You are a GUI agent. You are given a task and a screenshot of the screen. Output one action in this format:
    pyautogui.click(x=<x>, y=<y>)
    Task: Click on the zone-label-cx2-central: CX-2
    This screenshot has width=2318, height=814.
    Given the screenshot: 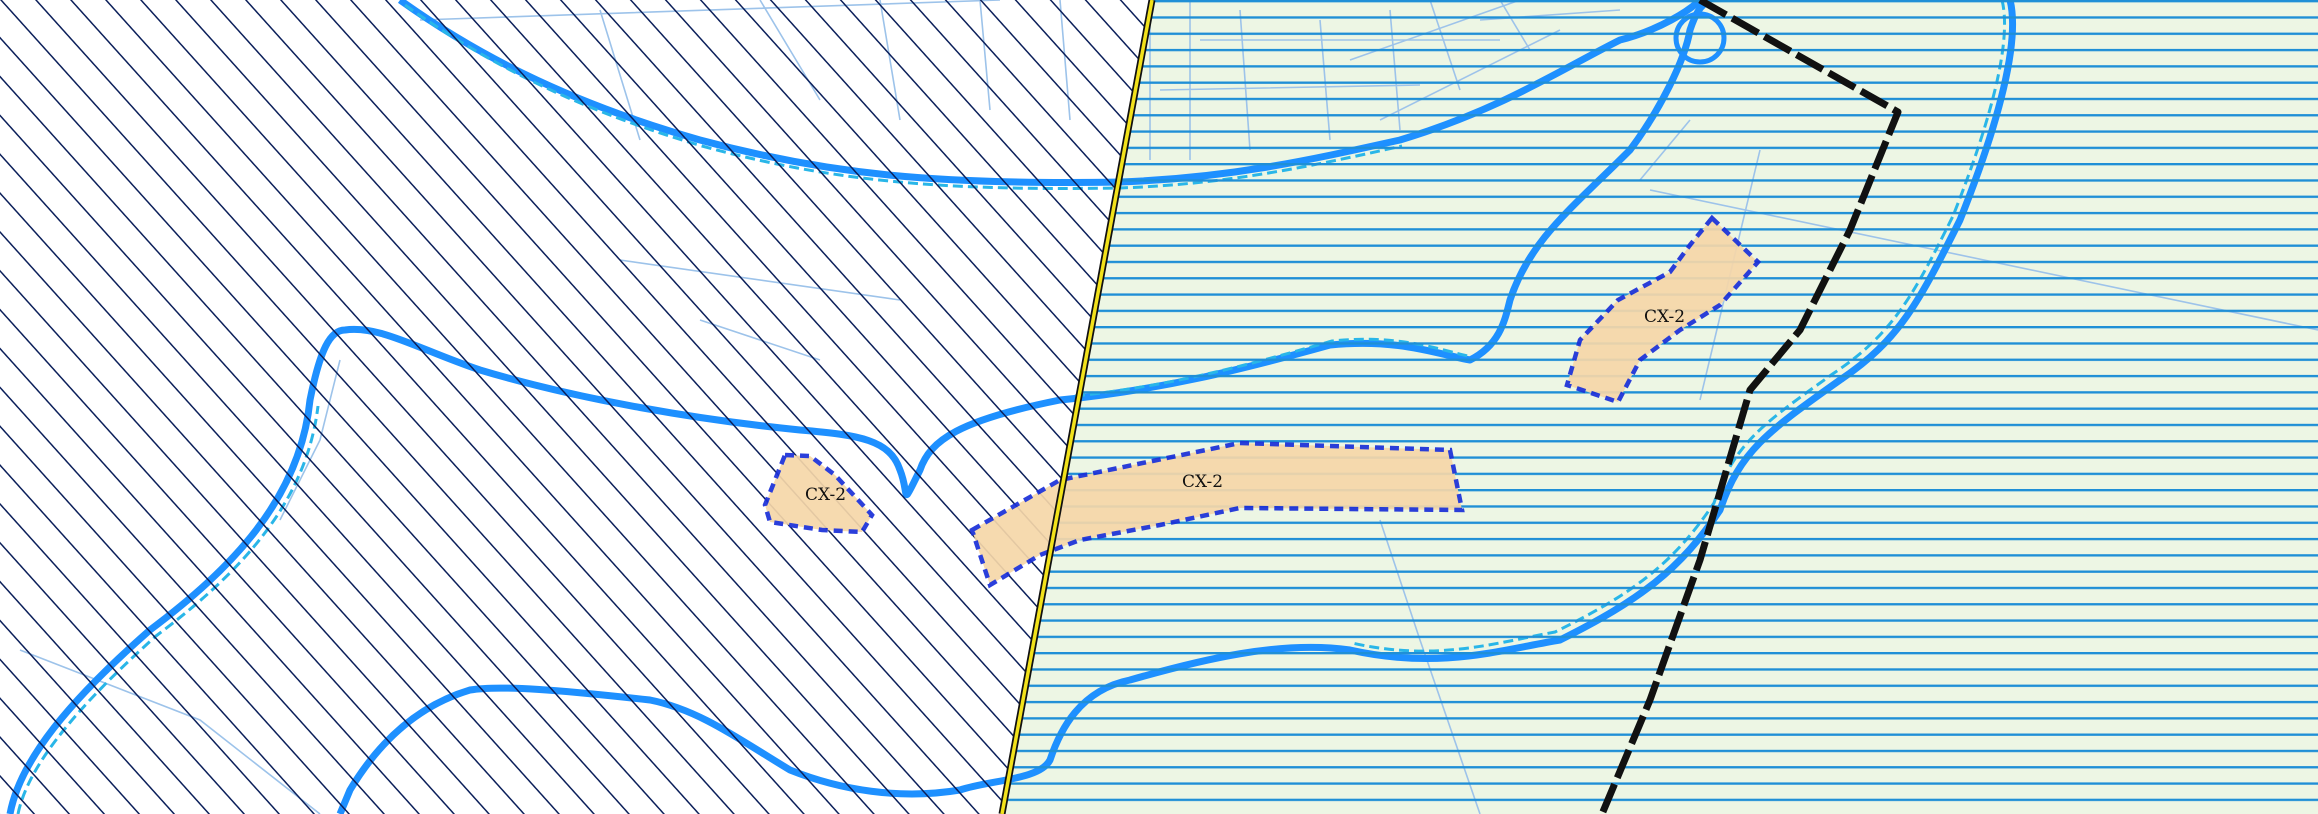 What is the action you would take?
    pyautogui.click(x=1202, y=482)
    